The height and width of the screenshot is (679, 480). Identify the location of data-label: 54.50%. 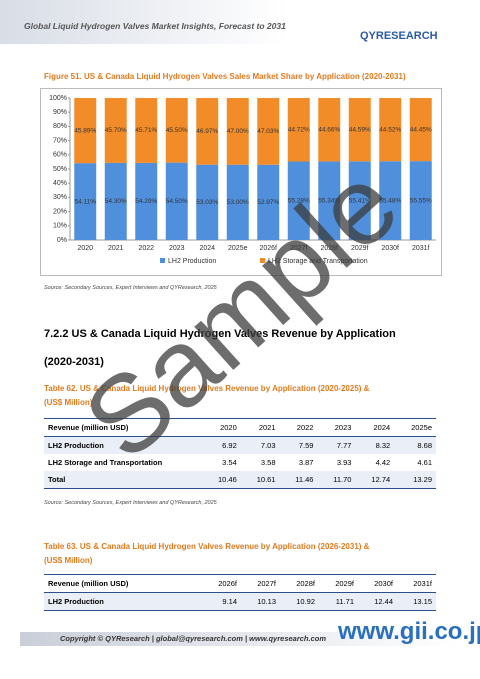
(177, 201).